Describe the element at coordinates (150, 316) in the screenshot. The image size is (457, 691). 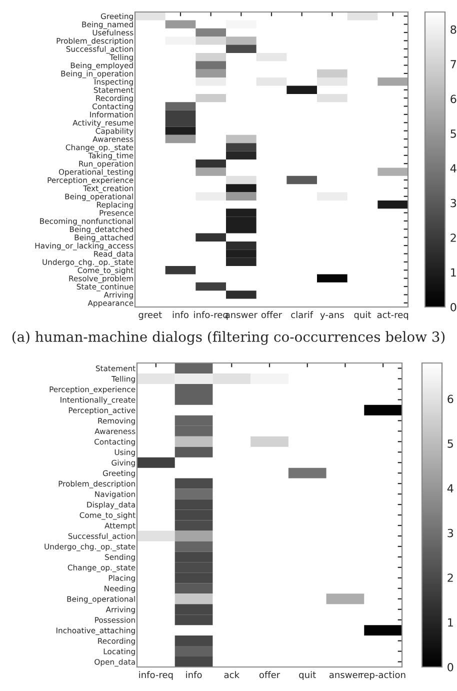
I see `x-tick-label: greet` at that location.